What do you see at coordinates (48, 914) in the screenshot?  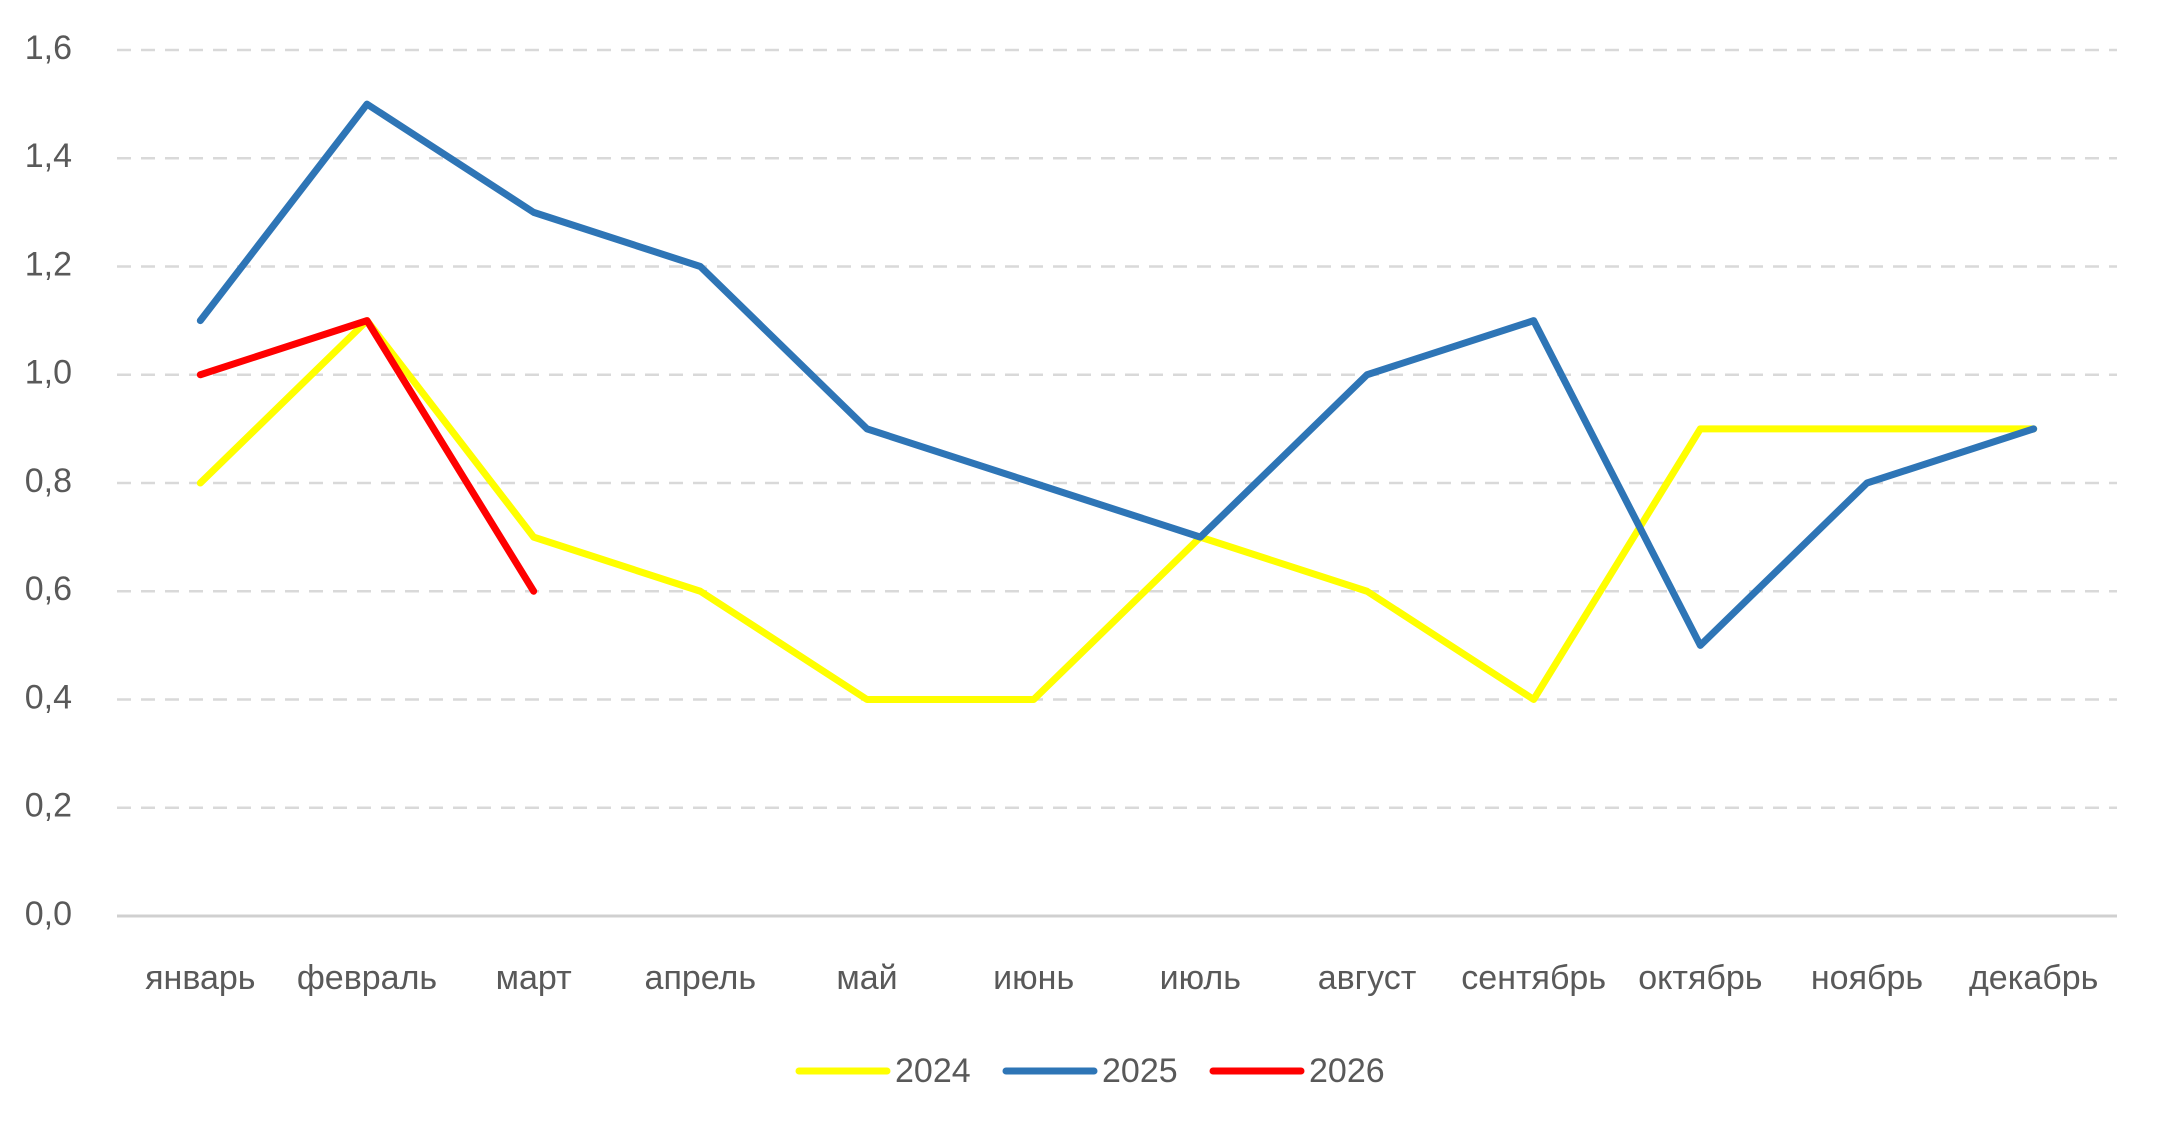 I see `y-tick-label: 0,0` at bounding box center [48, 914].